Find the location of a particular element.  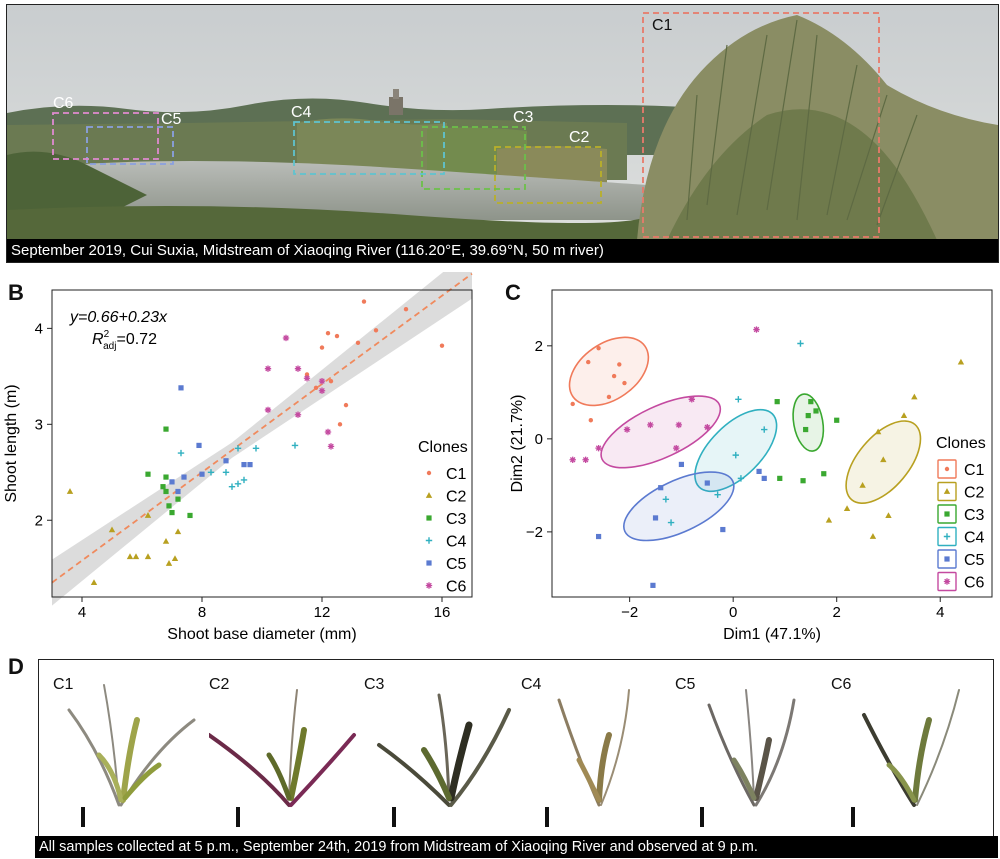

legend-label: C6 is located at coordinates (974, 583).